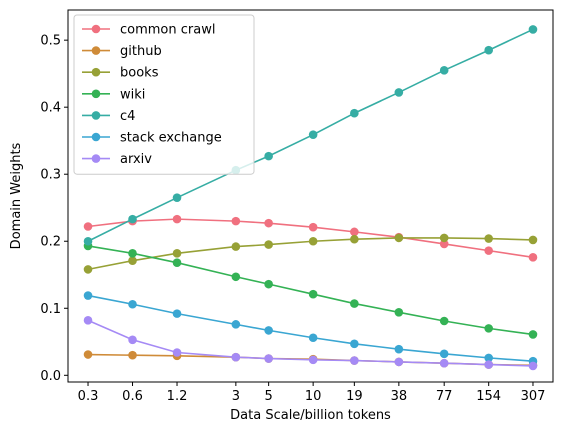 This screenshot has height=432, width=567. I want to click on x-axis-label: Data Scale/billion tokens, so click(310, 415).